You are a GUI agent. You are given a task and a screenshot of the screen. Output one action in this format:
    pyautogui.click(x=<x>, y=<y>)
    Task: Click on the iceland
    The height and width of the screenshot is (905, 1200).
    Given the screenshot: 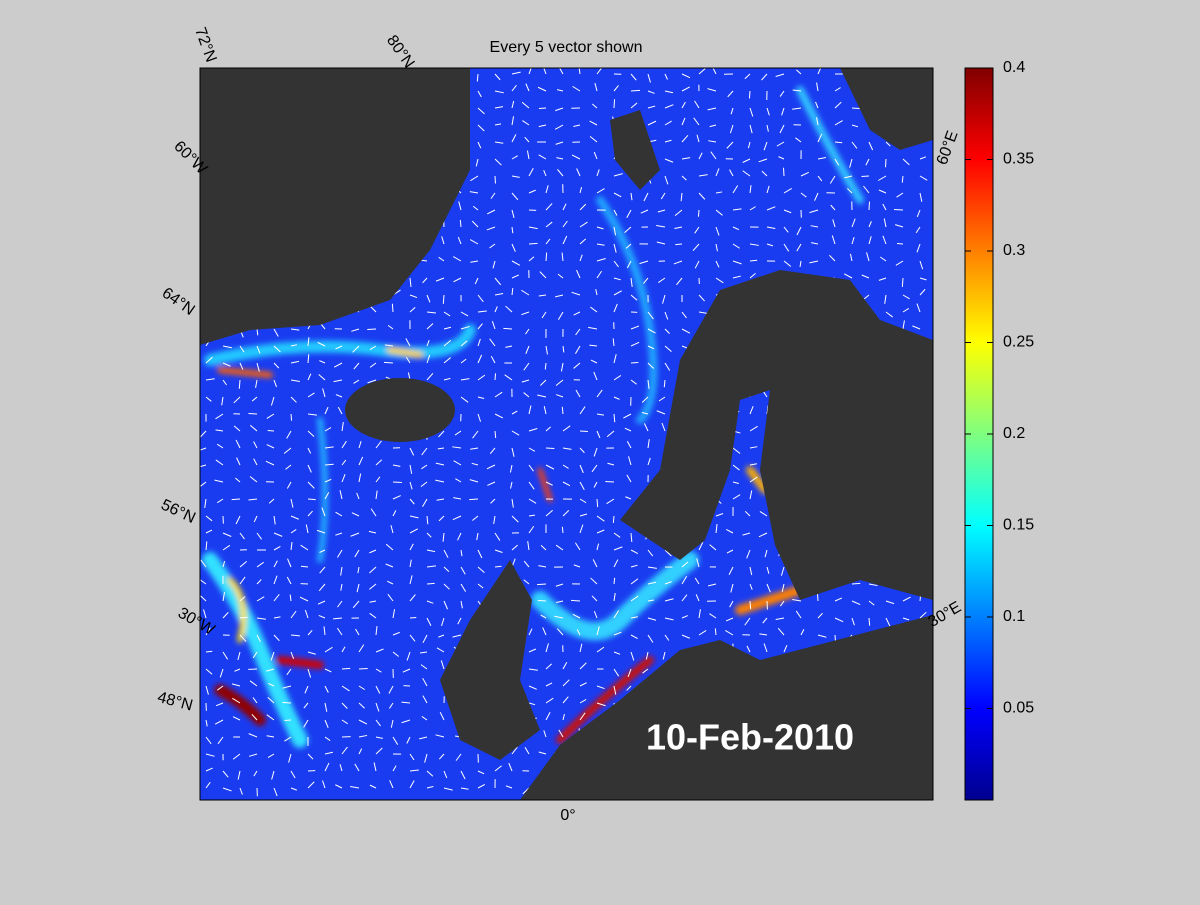 What is the action you would take?
    pyautogui.click(x=400, y=410)
    